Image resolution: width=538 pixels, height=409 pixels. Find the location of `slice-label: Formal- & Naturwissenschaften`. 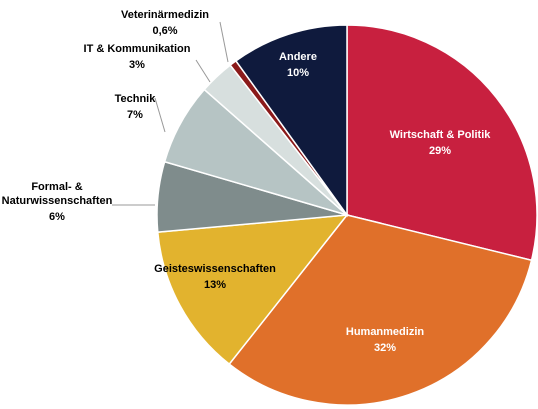

slice-label: Formal- & Naturwissenschaften is located at coordinates (57, 194).